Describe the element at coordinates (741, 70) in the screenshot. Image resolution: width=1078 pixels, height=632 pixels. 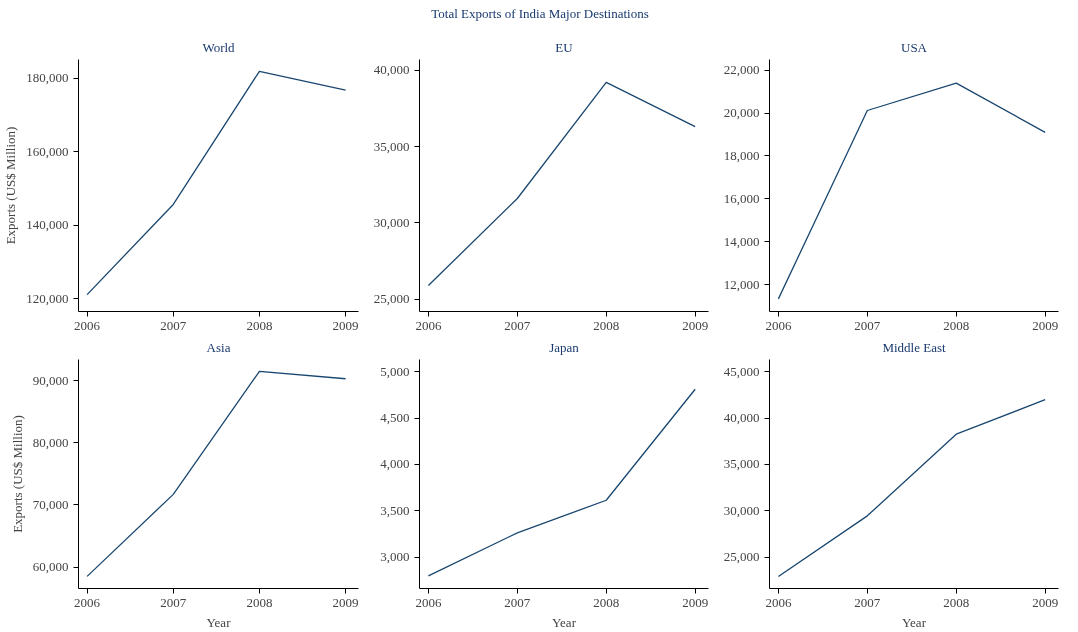
I see `y-tick-label: 22,000` at that location.